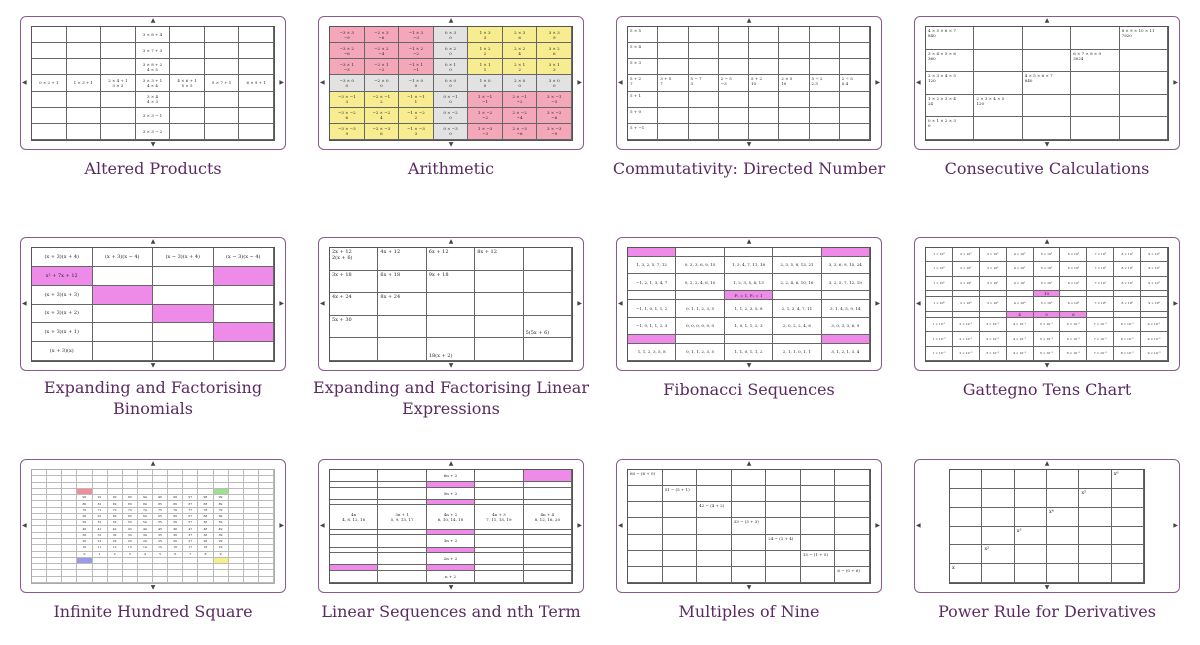 Image resolution: width=1200 pixels, height=645 pixels. Describe the element at coordinates (1154, 339) in the screenshot. I see `grid-cell: 9 × 10⁻²` at that location.